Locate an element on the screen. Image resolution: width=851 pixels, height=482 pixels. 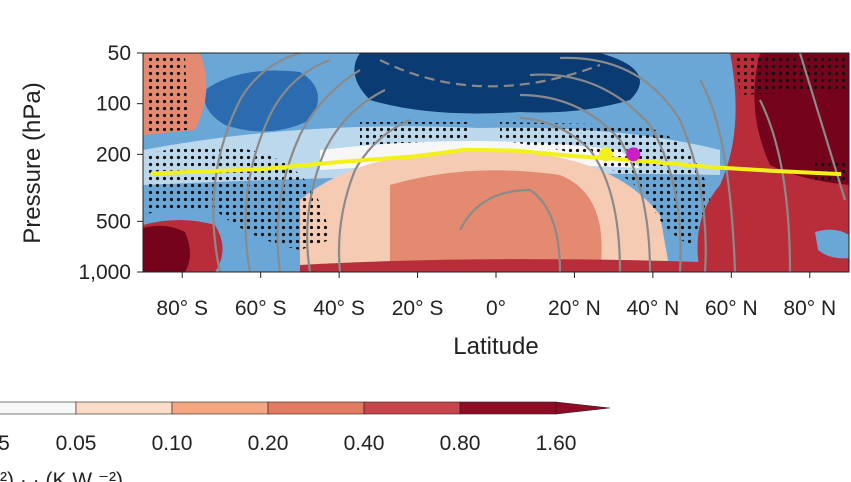
colorbar-tick-labels: 5 0.05 0.10 0.20 0.40 0.80 1.60 is located at coordinates (288, 443).